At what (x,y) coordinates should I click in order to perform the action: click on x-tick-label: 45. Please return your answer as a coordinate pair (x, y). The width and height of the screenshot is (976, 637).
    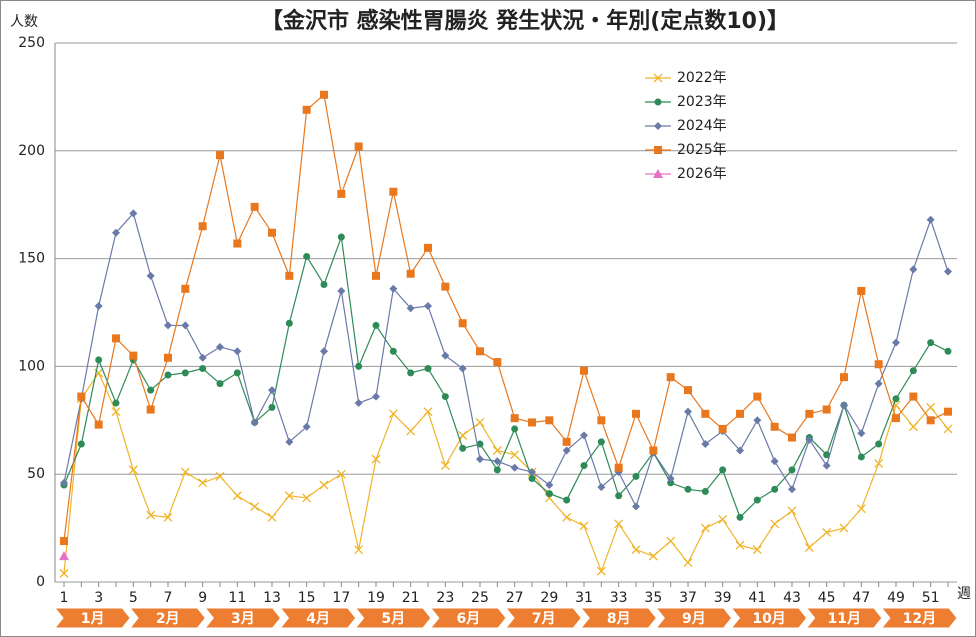
    Looking at the image, I should click on (827, 598).